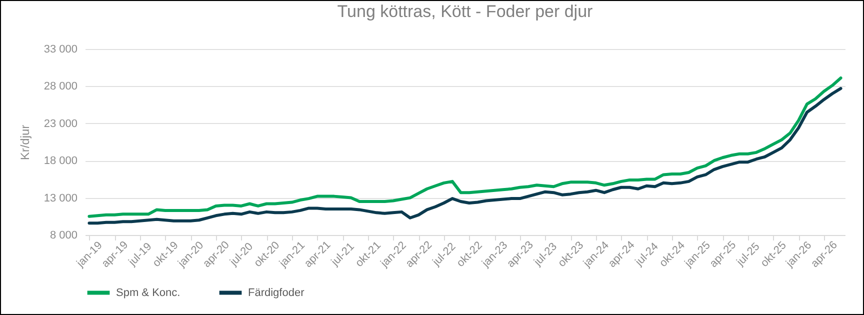  Describe the element at coordinates (61, 124) in the screenshot. I see `y-tick-label: 23 000` at that location.